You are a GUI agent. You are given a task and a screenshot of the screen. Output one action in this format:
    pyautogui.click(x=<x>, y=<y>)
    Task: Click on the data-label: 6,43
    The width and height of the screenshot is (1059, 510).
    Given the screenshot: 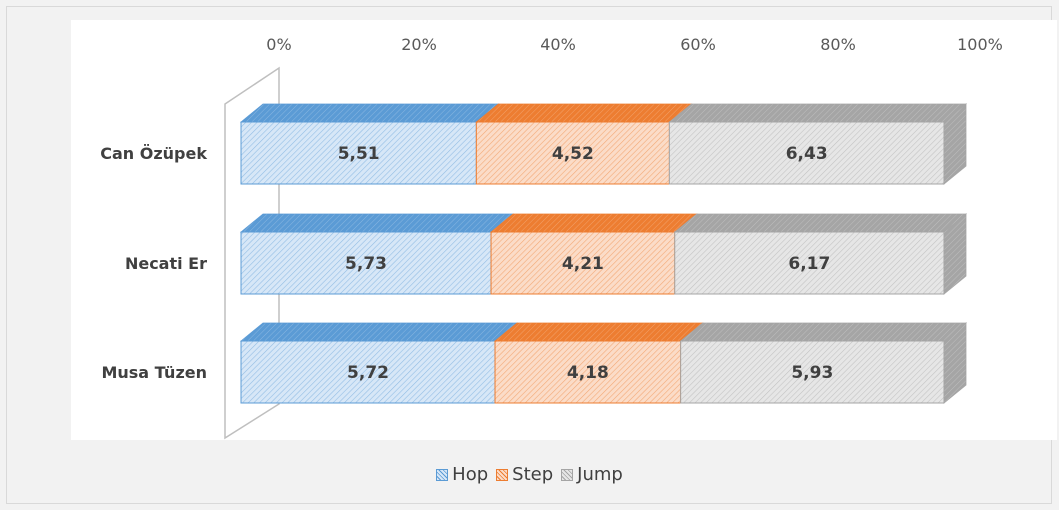 What is the action you would take?
    pyautogui.click(x=807, y=154)
    